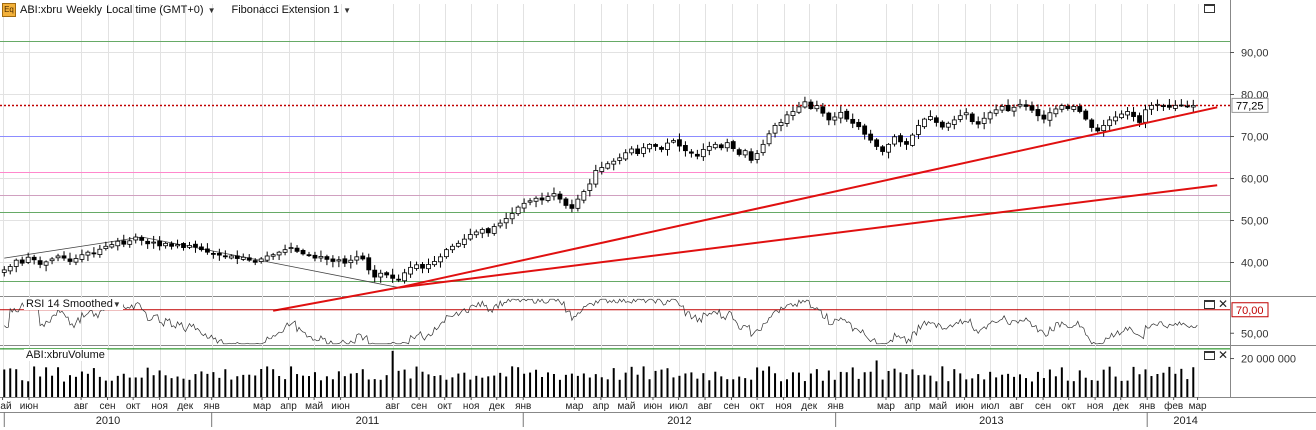 Image resolution: width=1316 pixels, height=430 pixels. What do you see at coordinates (73, 304) in the screenshot?
I see `rsi-panel-title: RSI 14 Smoothed▼` at bounding box center [73, 304].